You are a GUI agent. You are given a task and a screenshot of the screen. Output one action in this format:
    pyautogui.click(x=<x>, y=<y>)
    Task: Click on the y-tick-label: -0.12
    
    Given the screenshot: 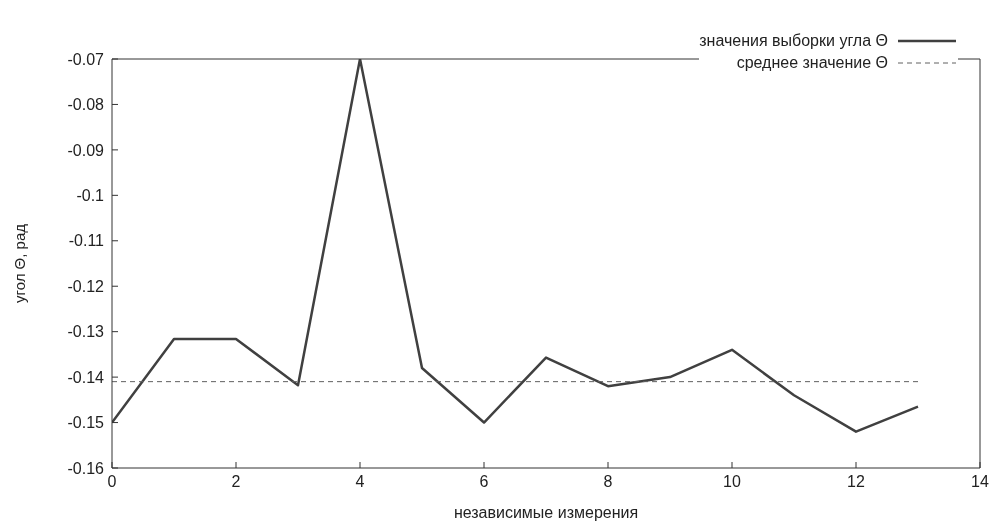 What is the action you would take?
    pyautogui.click(x=86, y=286)
    